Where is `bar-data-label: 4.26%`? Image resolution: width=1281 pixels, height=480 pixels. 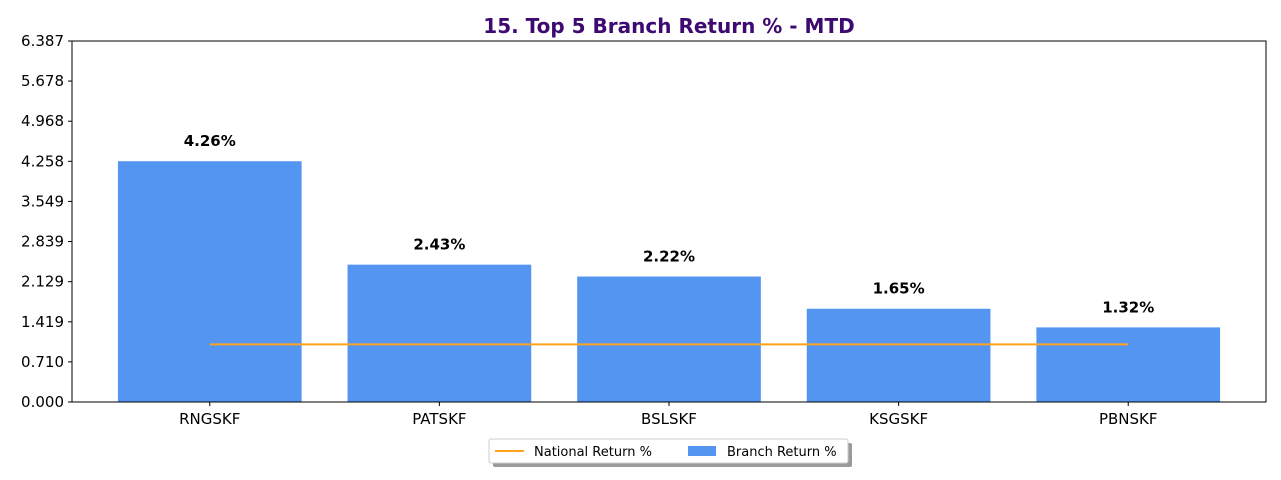
bar-data-label: 4.26% is located at coordinates (210, 141).